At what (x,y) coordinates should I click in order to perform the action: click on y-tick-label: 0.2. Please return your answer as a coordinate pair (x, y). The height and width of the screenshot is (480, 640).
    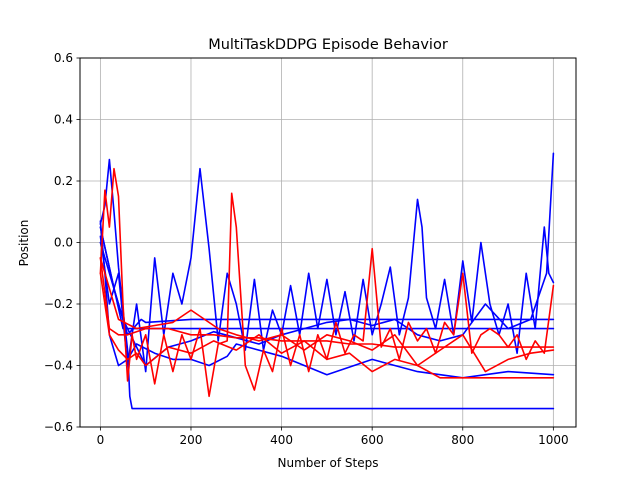
    Looking at the image, I should click on (63, 181).